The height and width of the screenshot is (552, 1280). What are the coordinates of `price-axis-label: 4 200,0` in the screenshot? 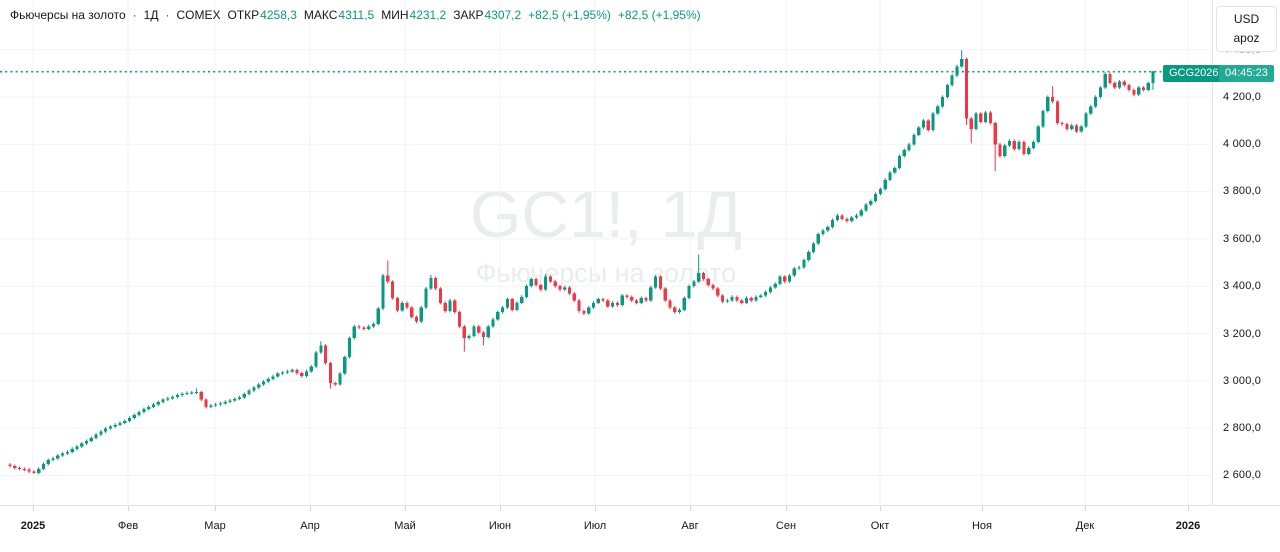 It's located at (1242, 97).